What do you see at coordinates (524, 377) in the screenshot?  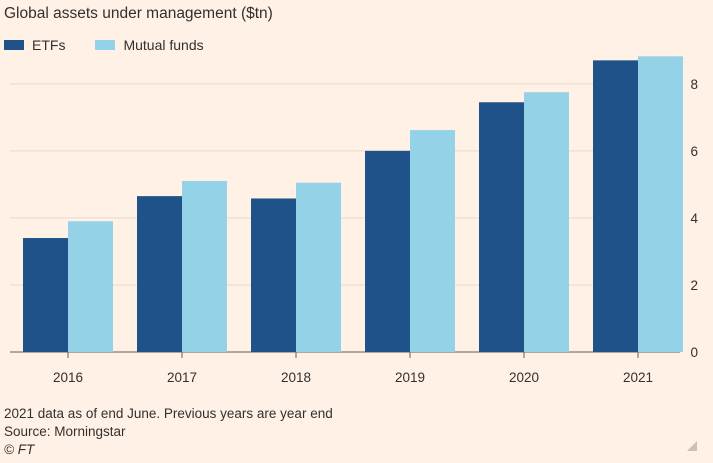 I see `x-tick-label: 2020` at bounding box center [524, 377].